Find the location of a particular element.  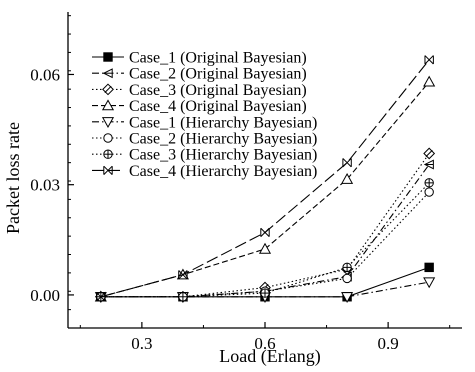

x-axis-title: Load (Erlang) is located at coordinates (269, 356).